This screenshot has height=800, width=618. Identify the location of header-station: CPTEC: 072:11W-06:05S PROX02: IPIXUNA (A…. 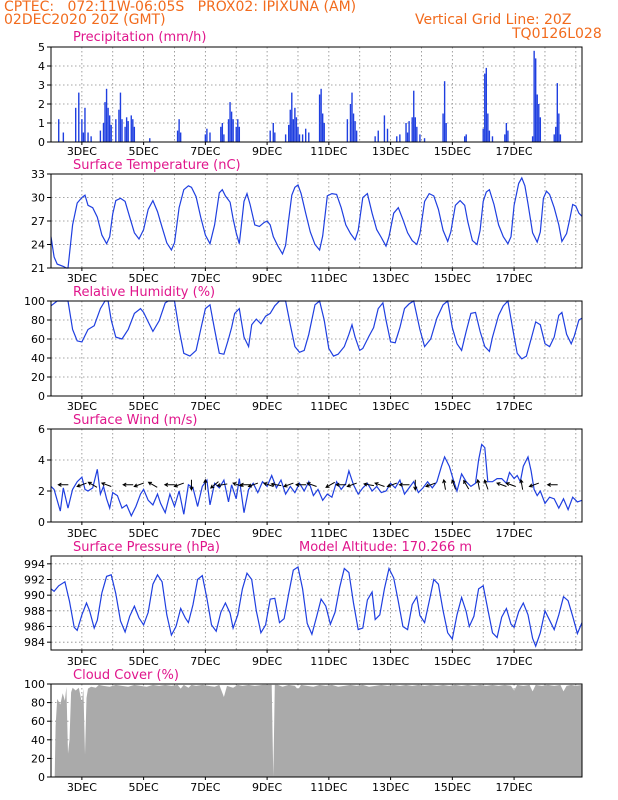
(180, 7).